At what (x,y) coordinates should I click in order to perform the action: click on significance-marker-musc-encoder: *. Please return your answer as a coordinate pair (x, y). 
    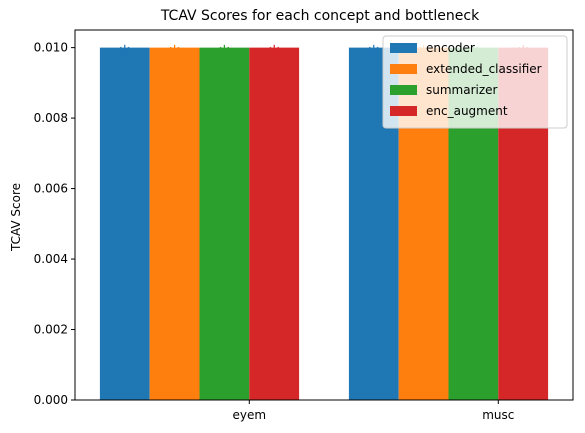
    Looking at the image, I should click on (373, 55).